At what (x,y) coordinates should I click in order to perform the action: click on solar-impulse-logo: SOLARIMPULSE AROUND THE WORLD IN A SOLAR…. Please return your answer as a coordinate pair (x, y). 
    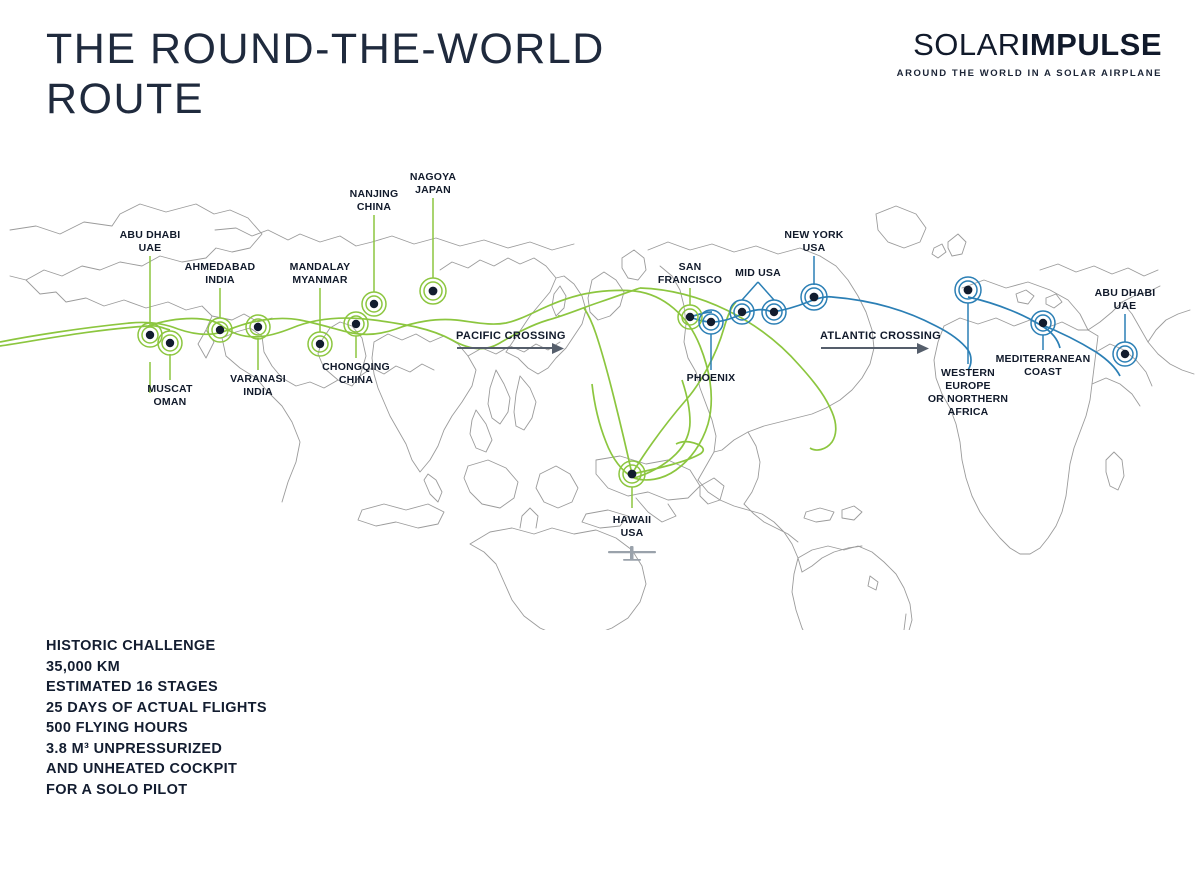
    Looking at the image, I should click on (1029, 54).